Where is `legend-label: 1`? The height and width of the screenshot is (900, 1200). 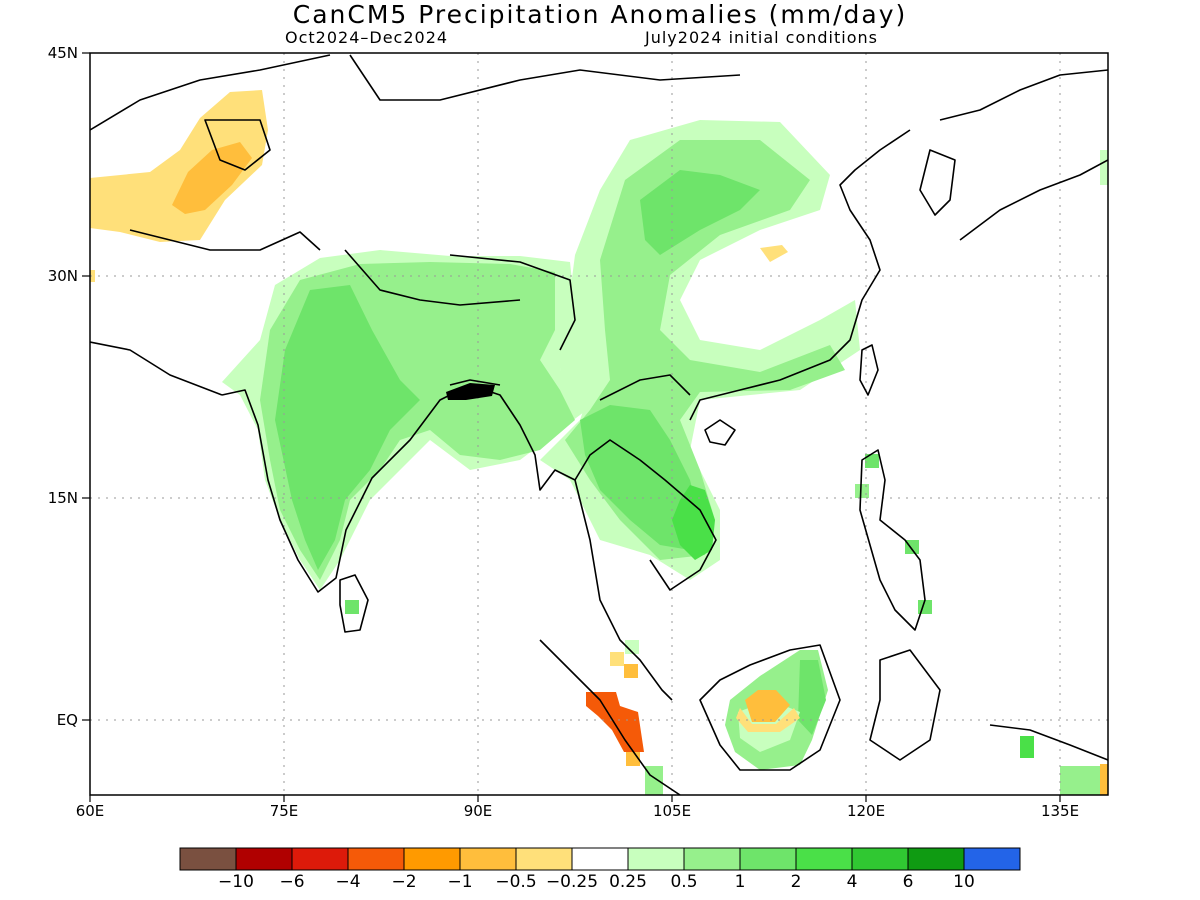
legend-label: 1 is located at coordinates (740, 882).